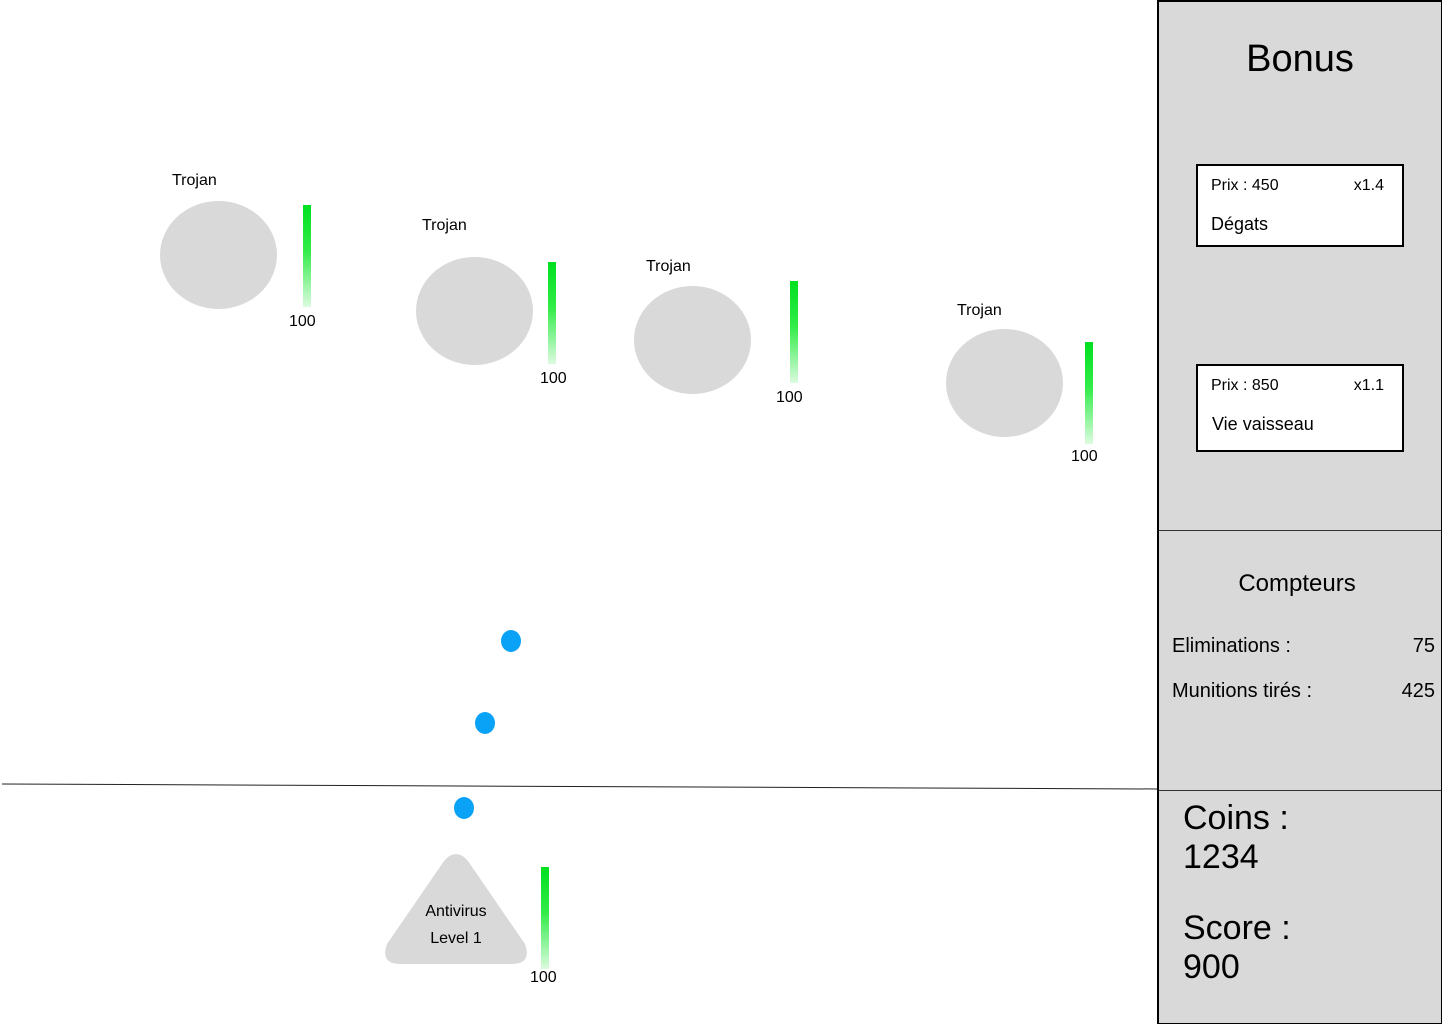 Image resolution: width=1442 pixels, height=1024 pixels. I want to click on eliminations-label: Eliminations :, so click(1231, 646).